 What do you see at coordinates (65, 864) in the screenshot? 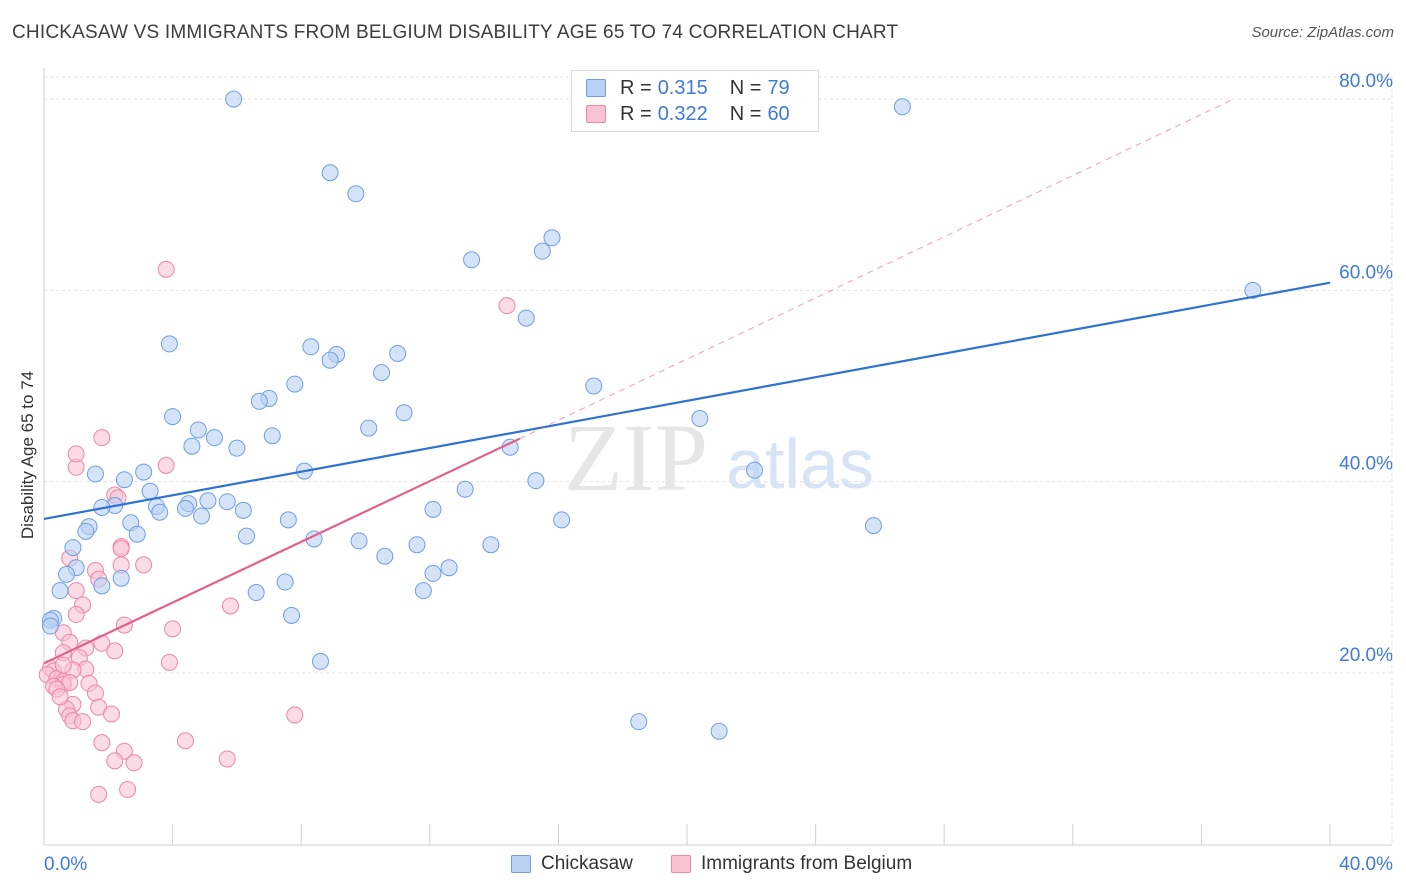
I see `x-tick-label: 0.0%` at bounding box center [65, 864].